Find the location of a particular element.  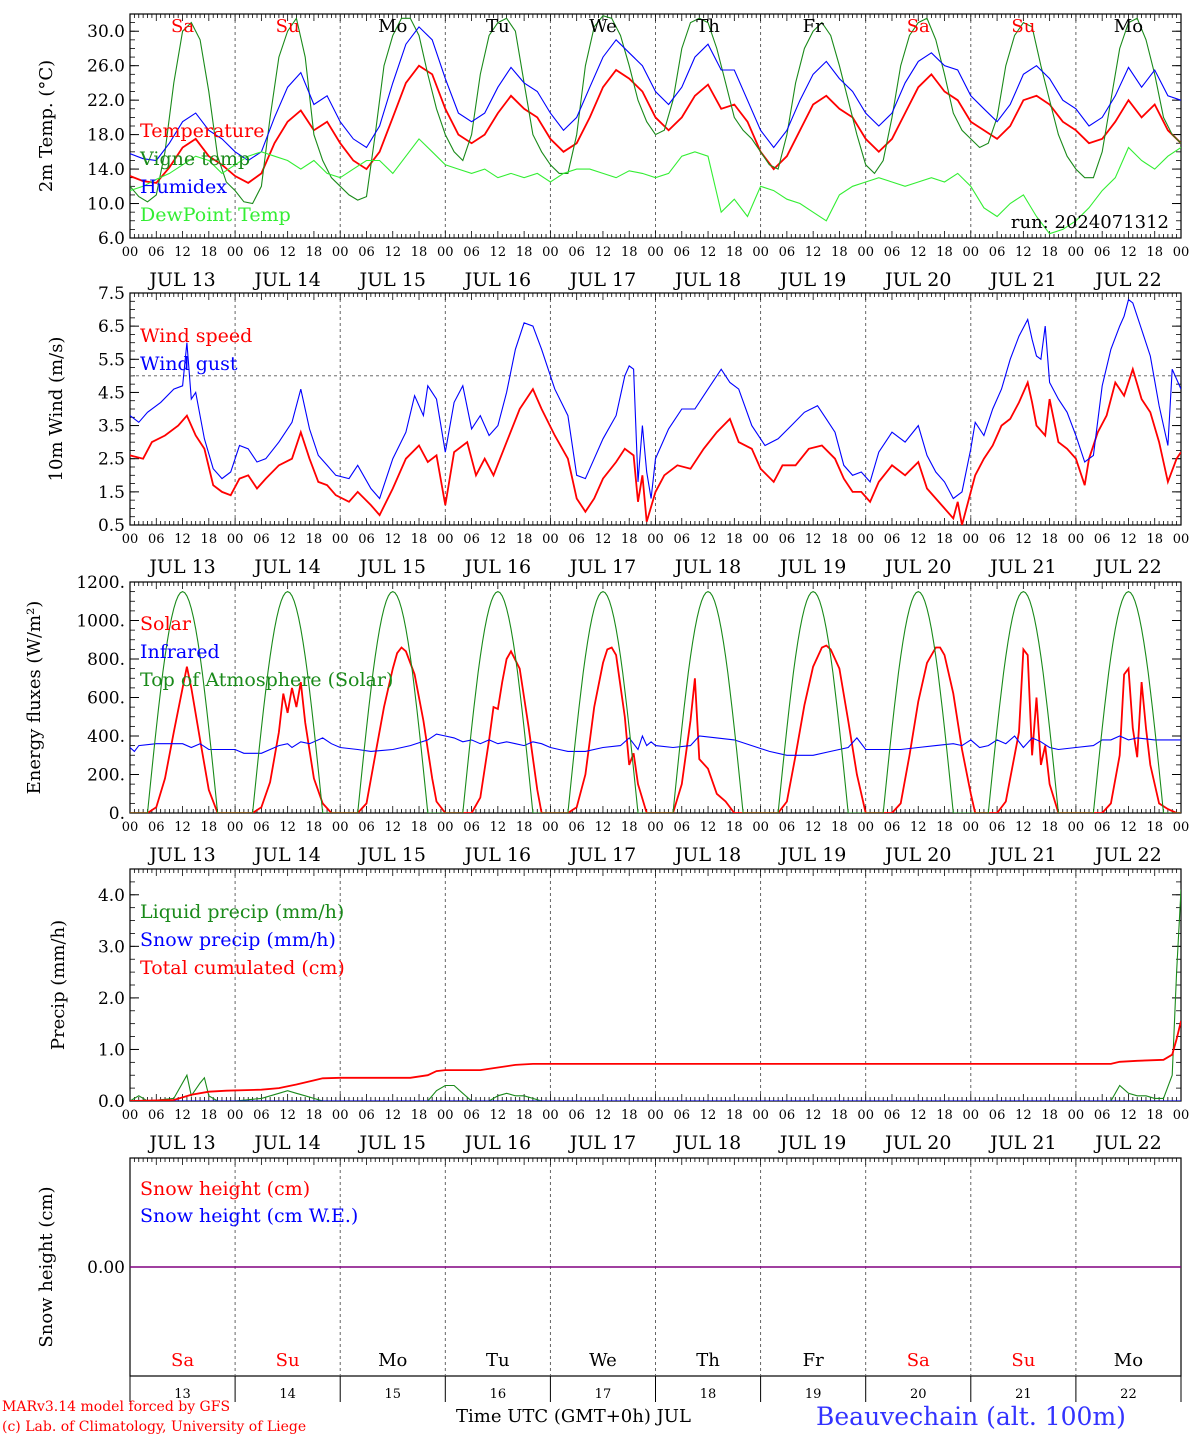

legend-entry: Liquid precip (mm/h) is located at coordinates (242, 912).